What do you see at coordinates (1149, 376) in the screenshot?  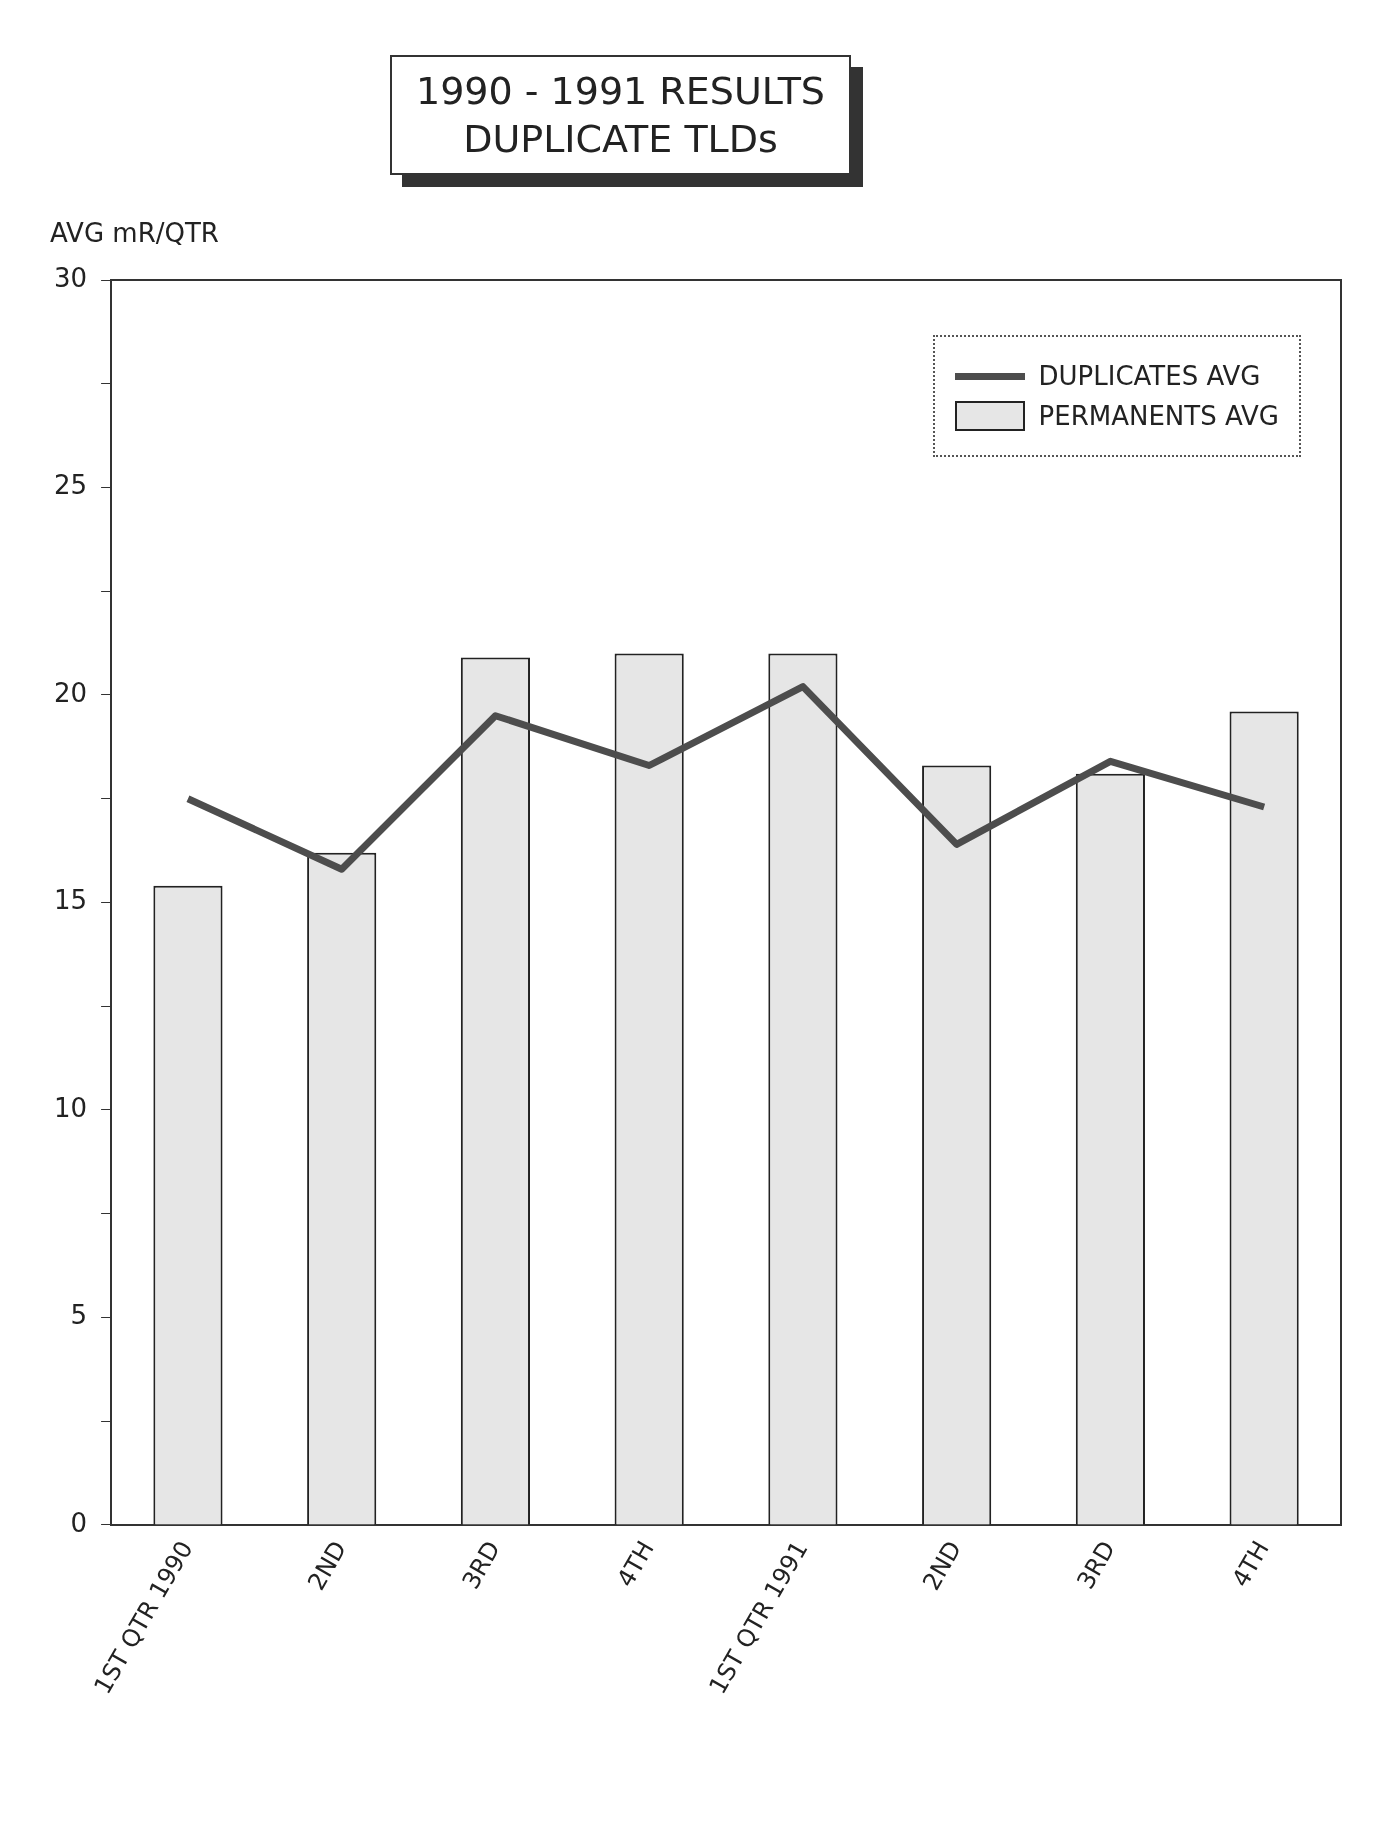 I see `legend-label: DUPLICATES AVG` at bounding box center [1149, 376].